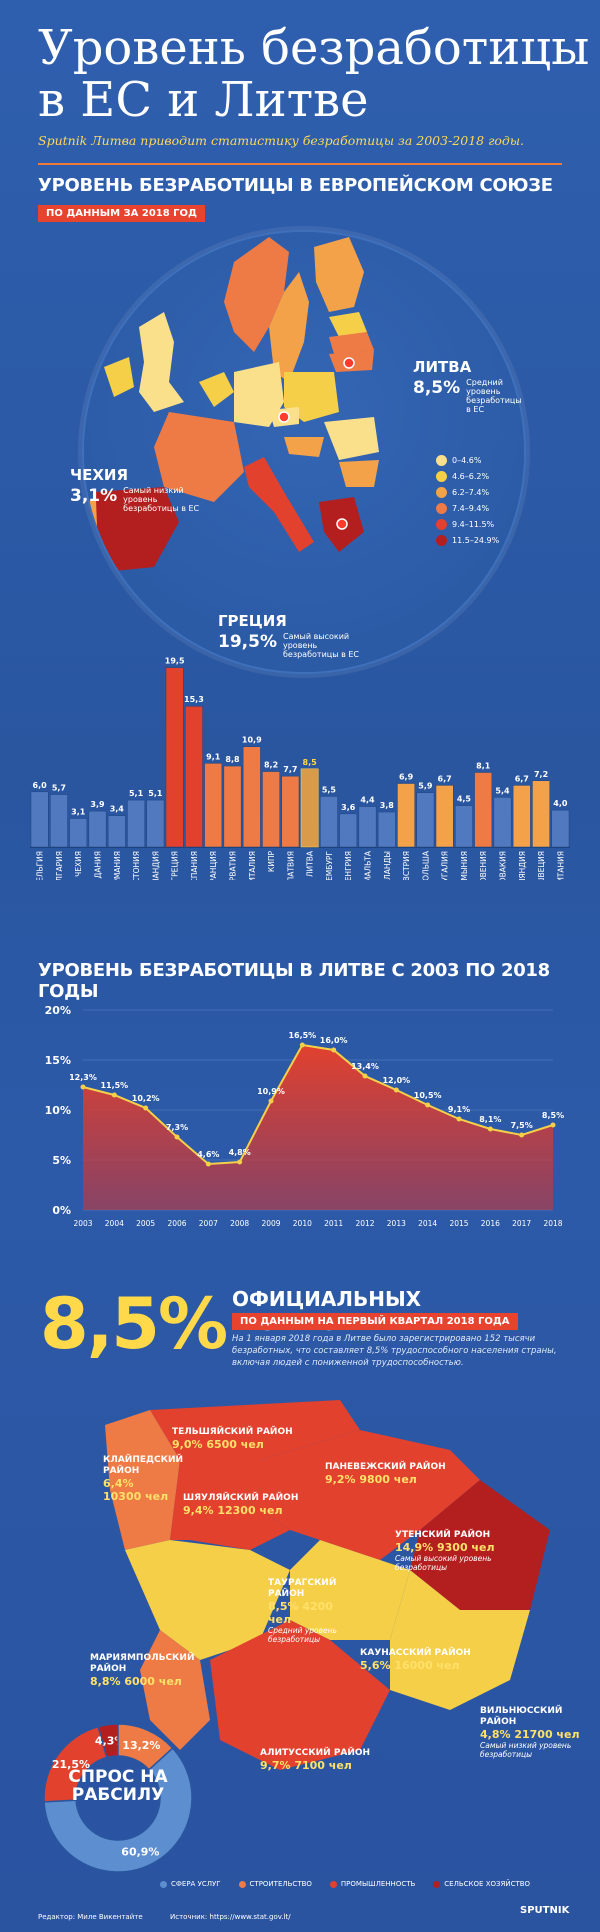  I want to click on point-value-label: 8,5%, so click(553, 1115).